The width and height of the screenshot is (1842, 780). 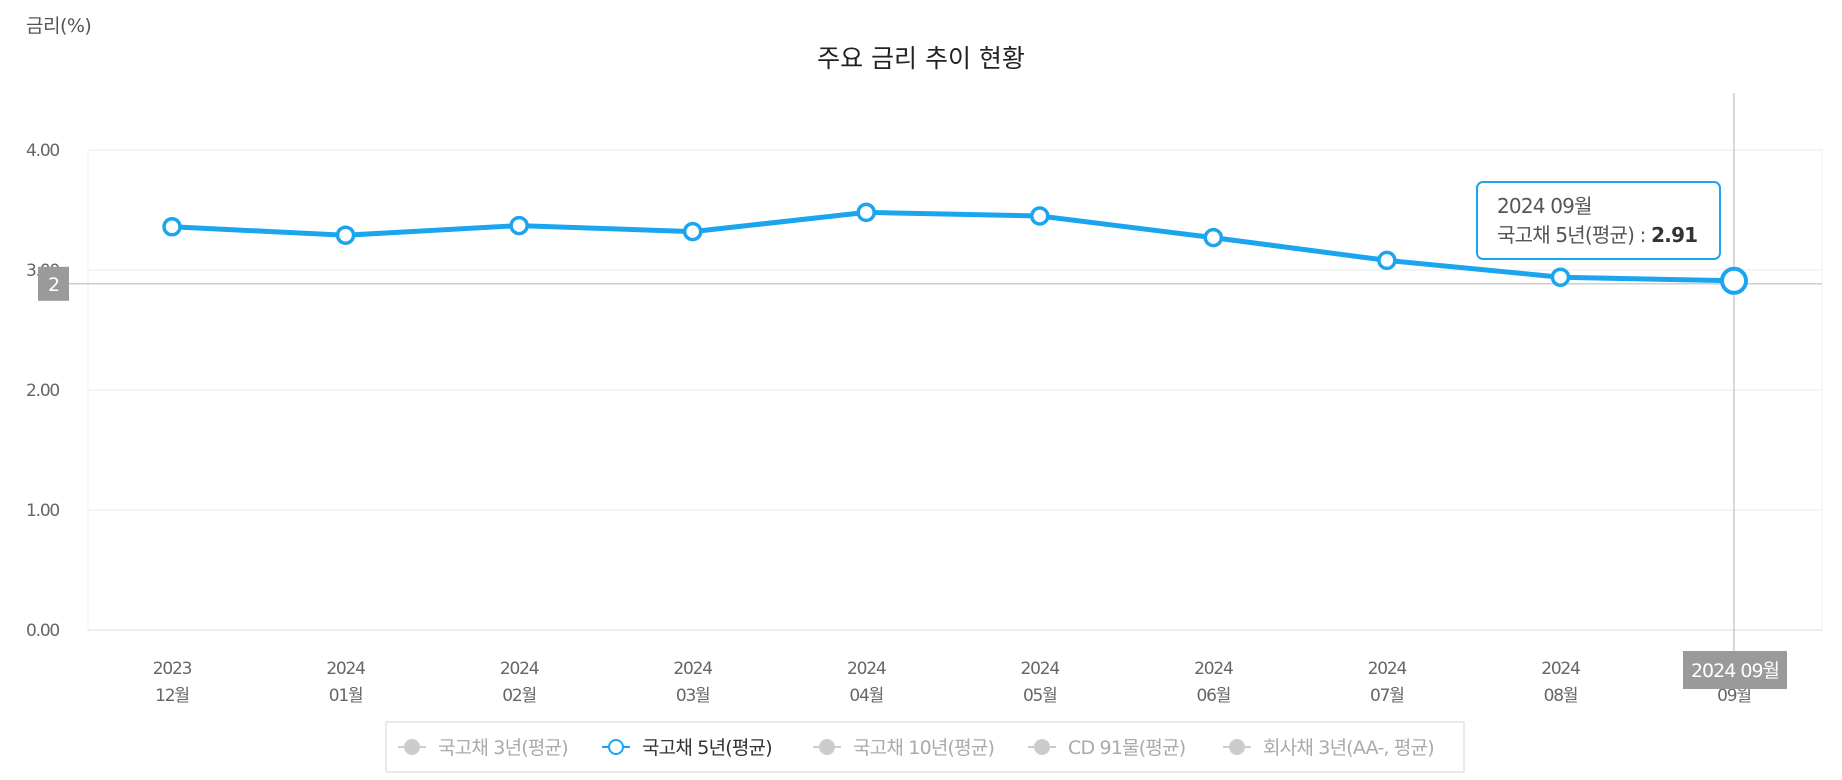 What do you see at coordinates (58, 26) in the screenshot?
I see `y-axis-unit-label: 금리(%)` at bounding box center [58, 26].